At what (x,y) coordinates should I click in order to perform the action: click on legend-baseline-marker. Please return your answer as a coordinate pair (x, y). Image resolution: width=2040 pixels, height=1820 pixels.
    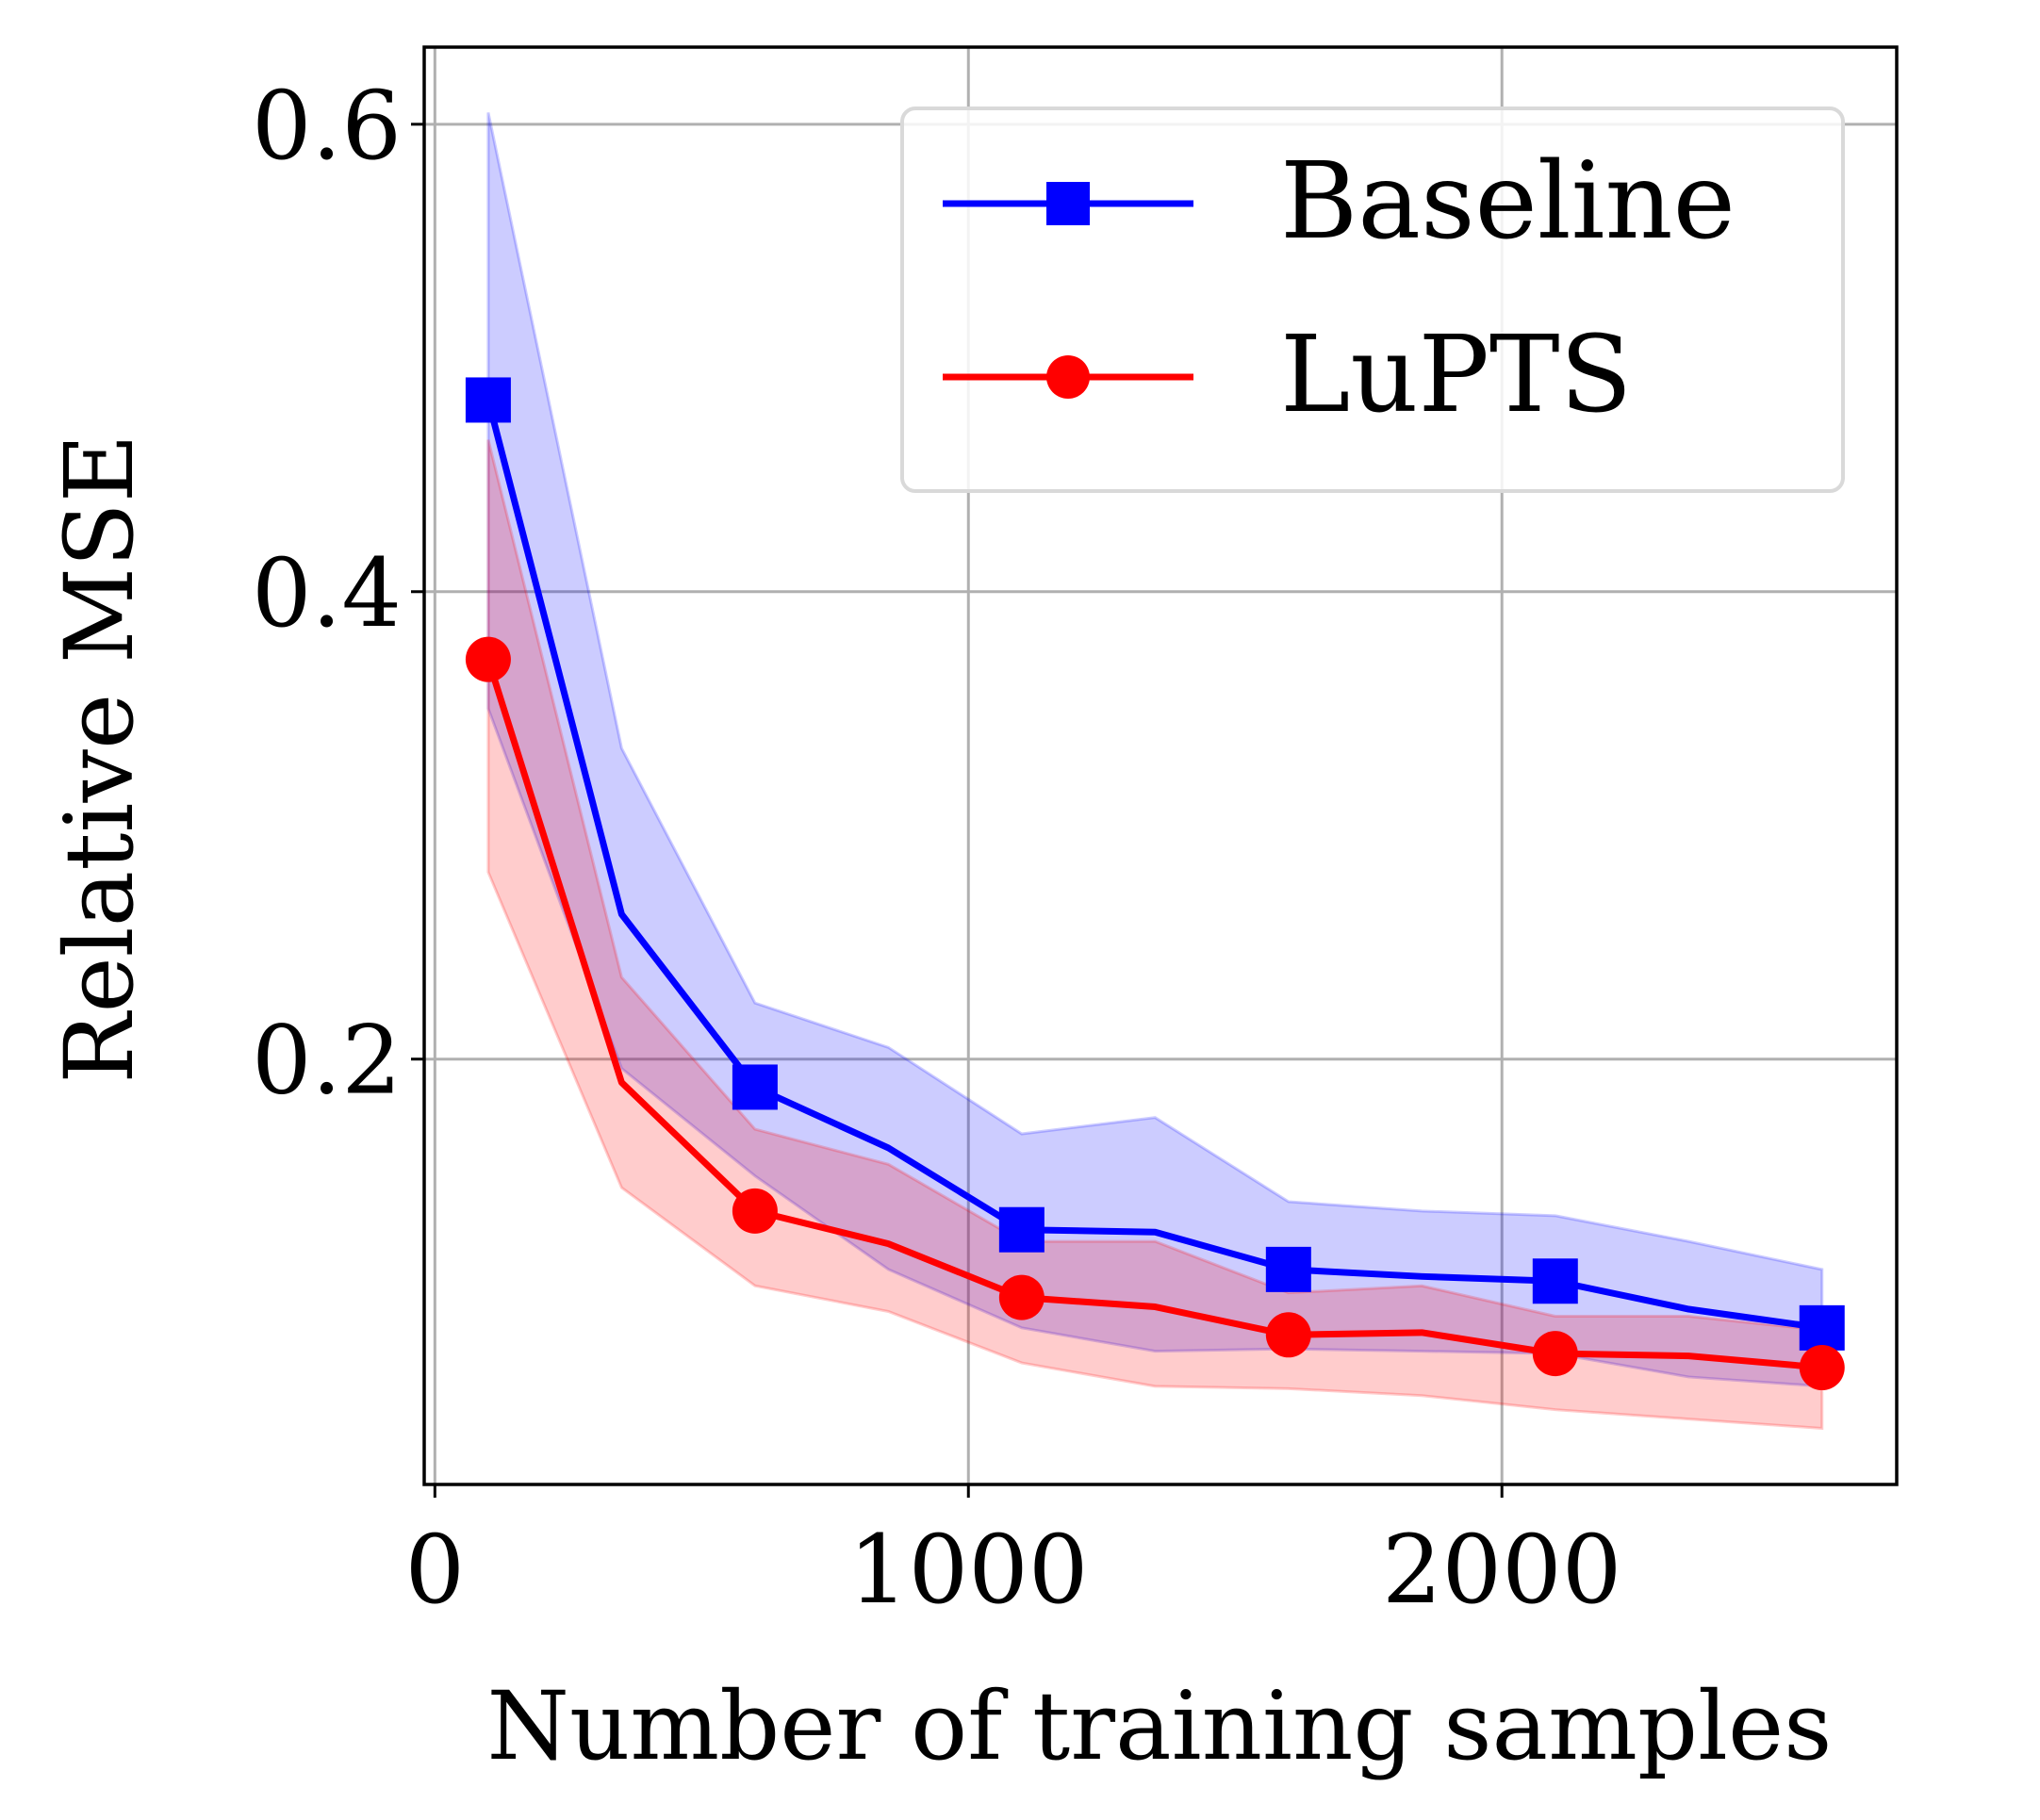
    Looking at the image, I should click on (1068, 203).